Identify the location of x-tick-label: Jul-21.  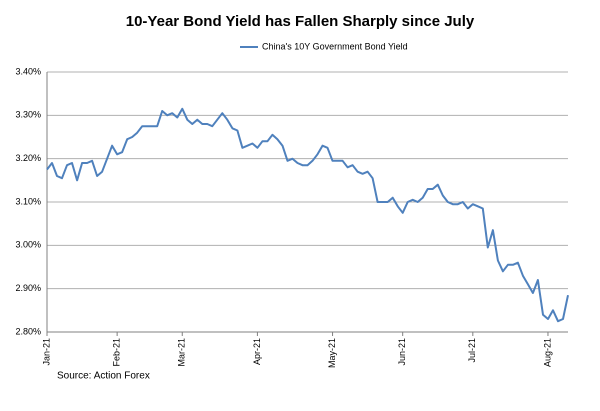
(472, 350).